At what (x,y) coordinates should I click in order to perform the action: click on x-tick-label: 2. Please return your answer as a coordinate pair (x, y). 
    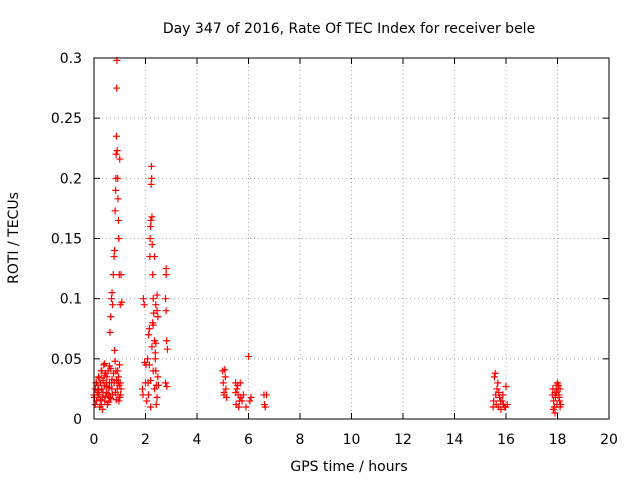
    Looking at the image, I should click on (145, 440).